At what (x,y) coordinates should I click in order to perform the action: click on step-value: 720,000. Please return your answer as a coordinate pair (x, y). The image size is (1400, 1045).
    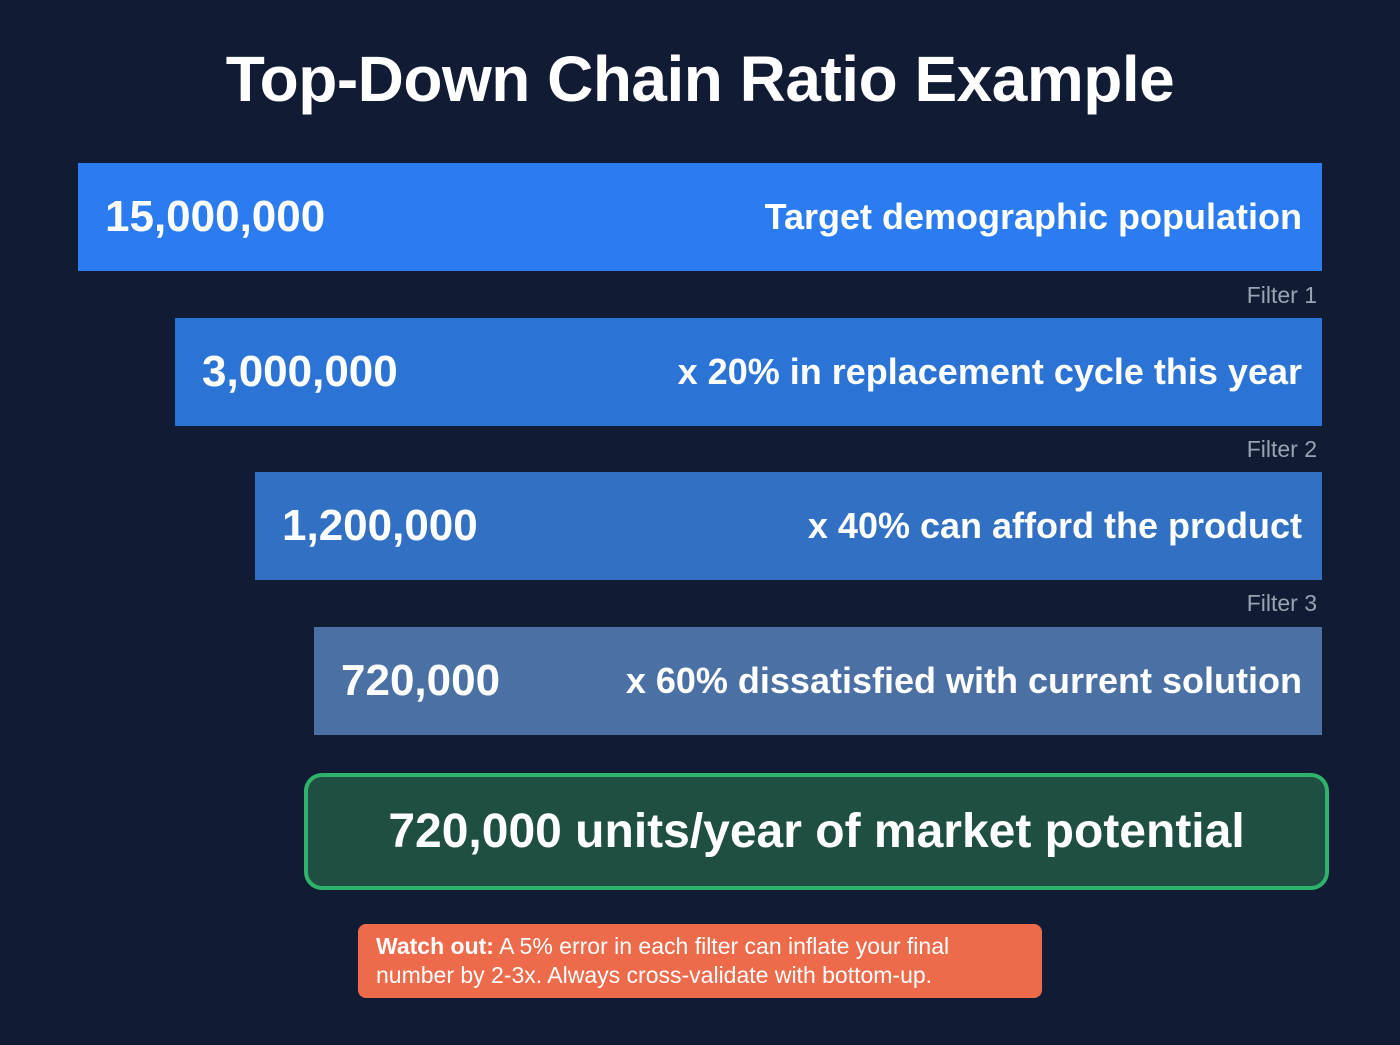
    Looking at the image, I should click on (421, 680).